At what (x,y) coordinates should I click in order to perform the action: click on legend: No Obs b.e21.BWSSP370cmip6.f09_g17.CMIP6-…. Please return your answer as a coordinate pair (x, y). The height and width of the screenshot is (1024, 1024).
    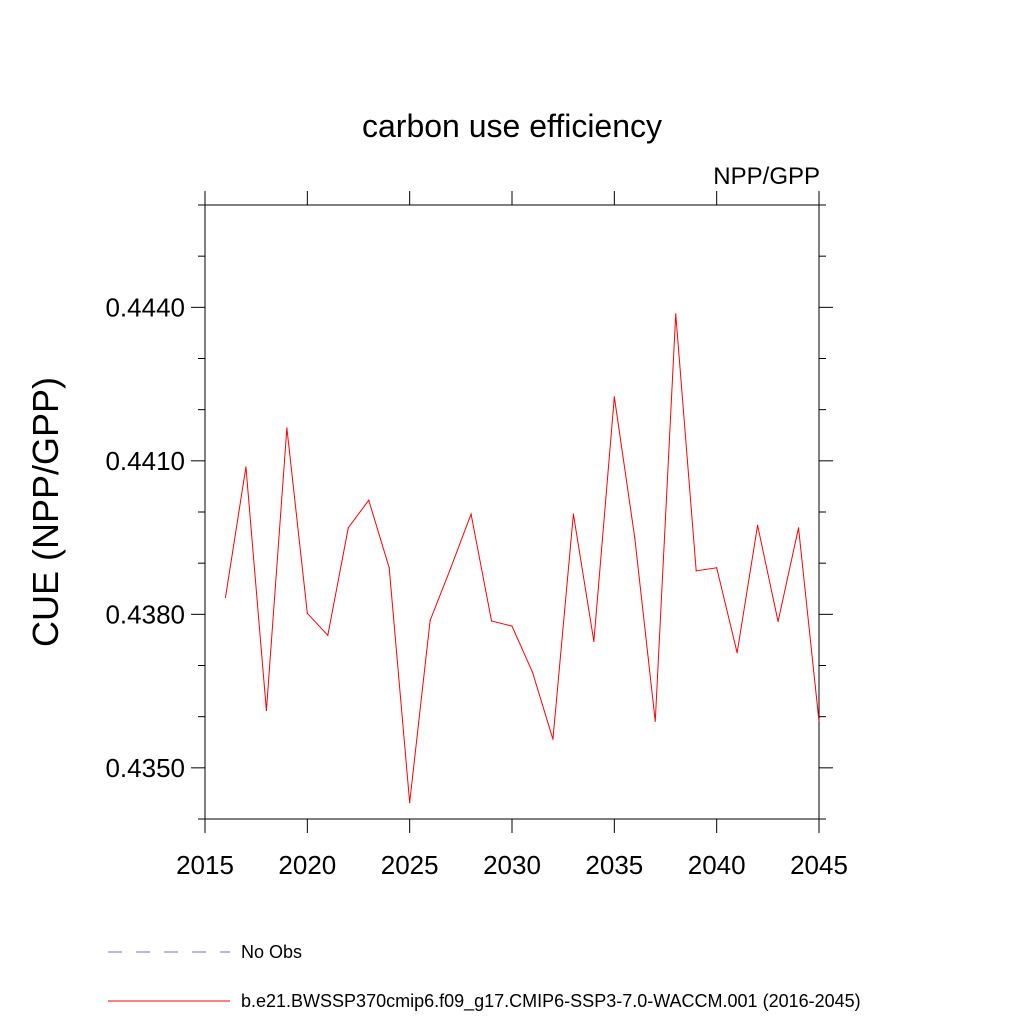
    Looking at the image, I should click on (484, 977).